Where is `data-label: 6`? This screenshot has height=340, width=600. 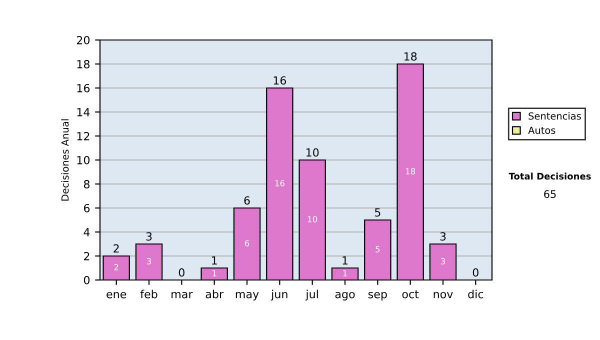
data-label: 6 is located at coordinates (247, 243).